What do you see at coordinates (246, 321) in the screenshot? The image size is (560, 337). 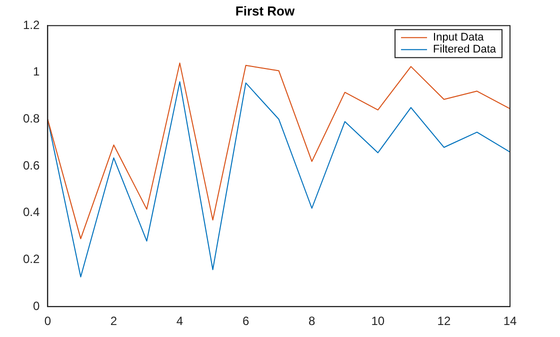 I see `x-tick-label: 6` at bounding box center [246, 321].